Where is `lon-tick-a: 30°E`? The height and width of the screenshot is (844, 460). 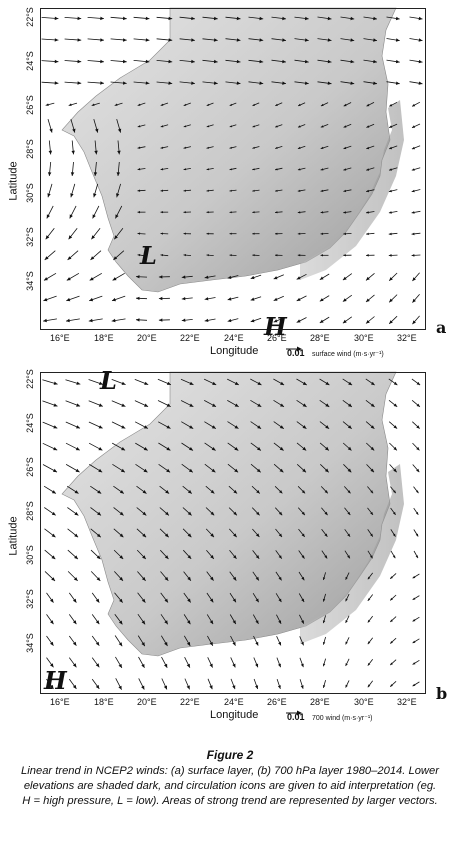 lon-tick-a: 30°E is located at coordinates (364, 338).